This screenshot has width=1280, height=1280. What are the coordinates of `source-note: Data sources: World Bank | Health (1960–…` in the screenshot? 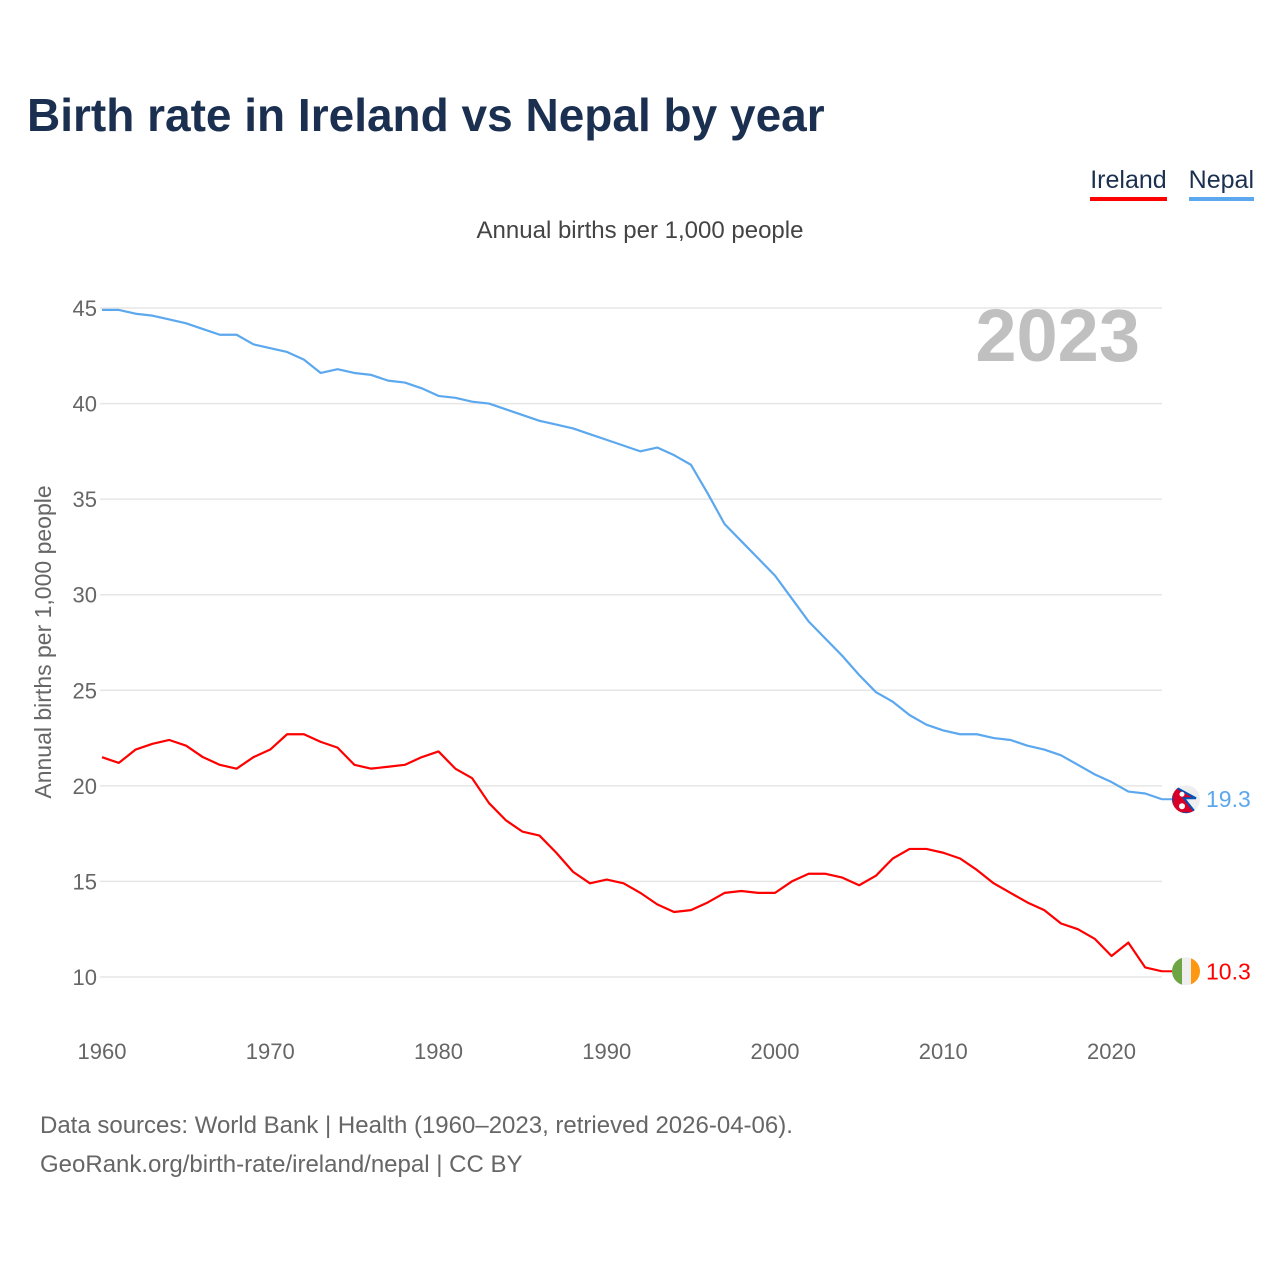 It's located at (416, 1145).